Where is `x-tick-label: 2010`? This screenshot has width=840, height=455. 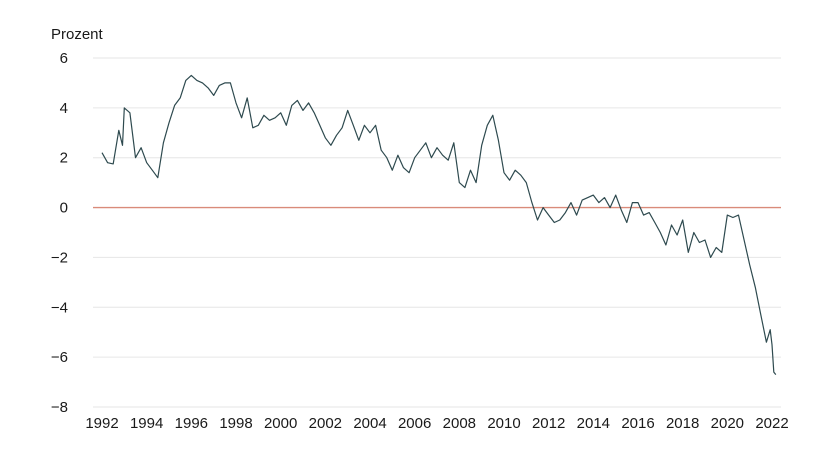 x-tick-label: 2010 is located at coordinates (503, 423).